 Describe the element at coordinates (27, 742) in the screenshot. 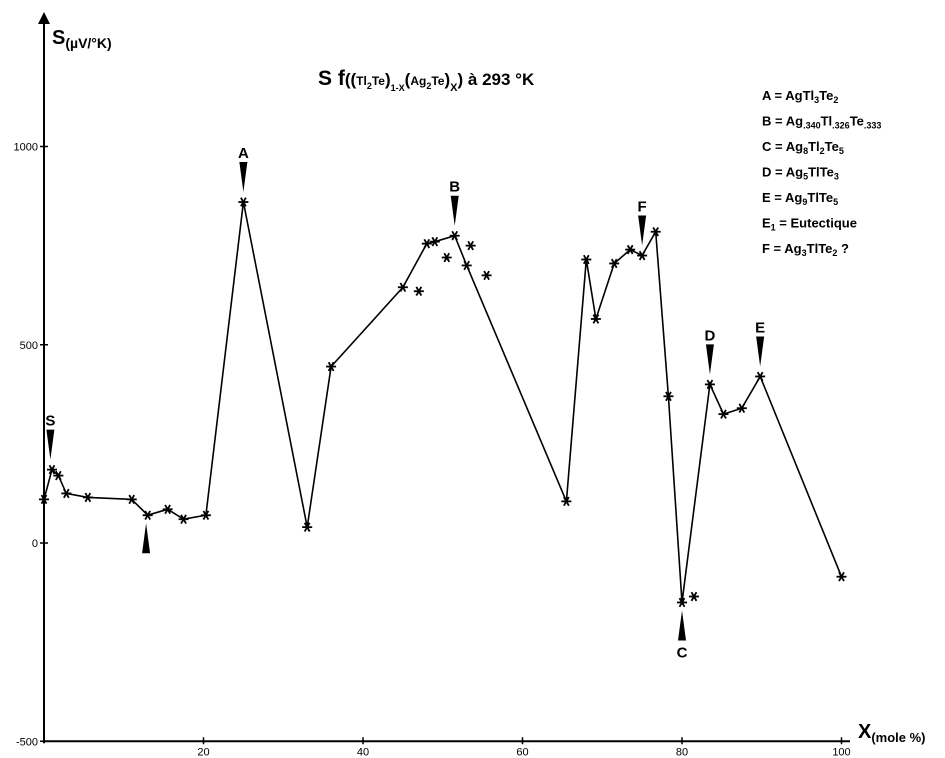

I see `y-tick-label: -500` at that location.